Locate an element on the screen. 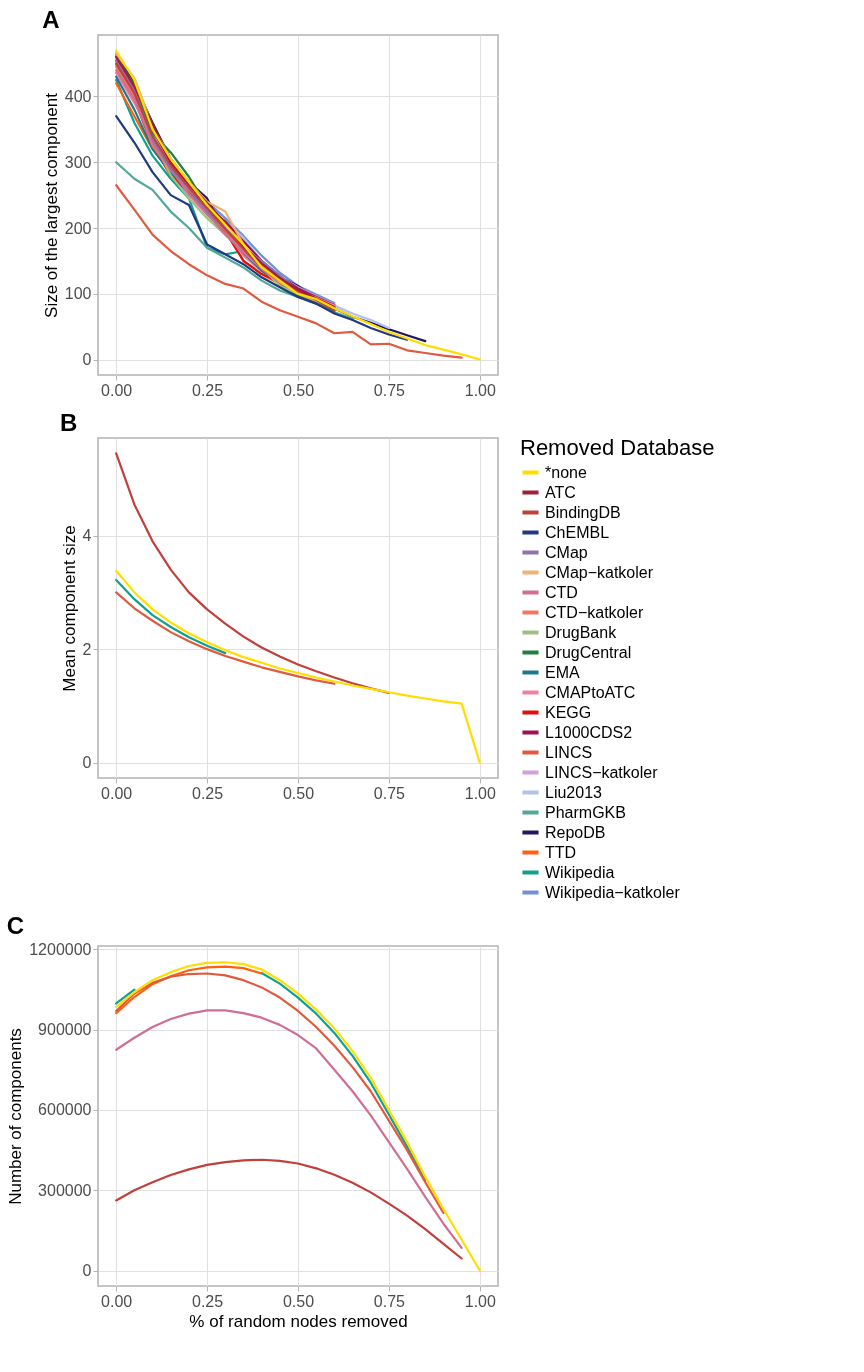 The width and height of the screenshot is (864, 1372). y-axis-title: Number of components is located at coordinates (16, 1116).